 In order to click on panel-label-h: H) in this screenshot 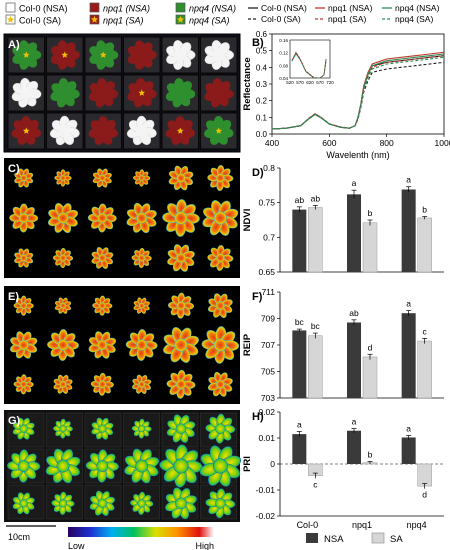, I will do `click(258, 417)`.